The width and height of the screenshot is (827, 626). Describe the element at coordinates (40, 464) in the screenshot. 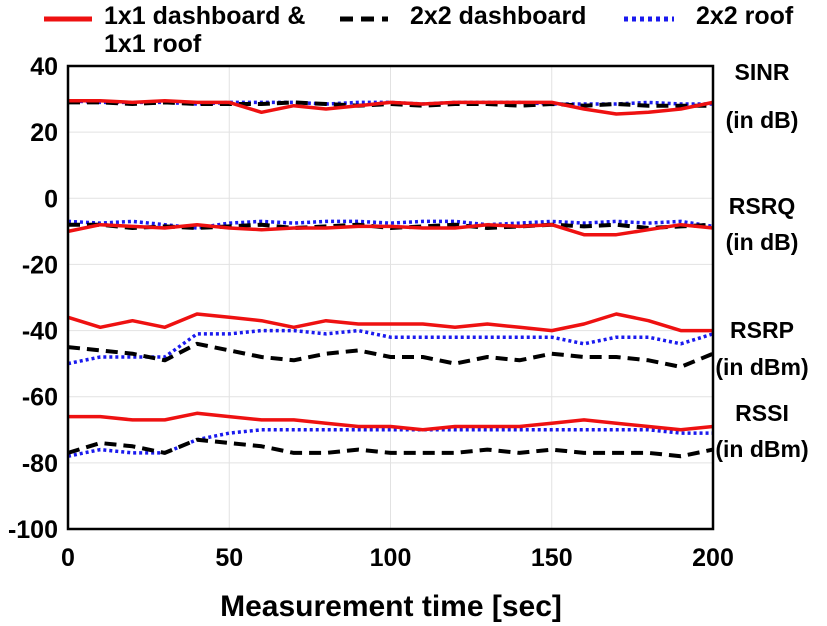

I see `y-tick-label: -80` at that location.